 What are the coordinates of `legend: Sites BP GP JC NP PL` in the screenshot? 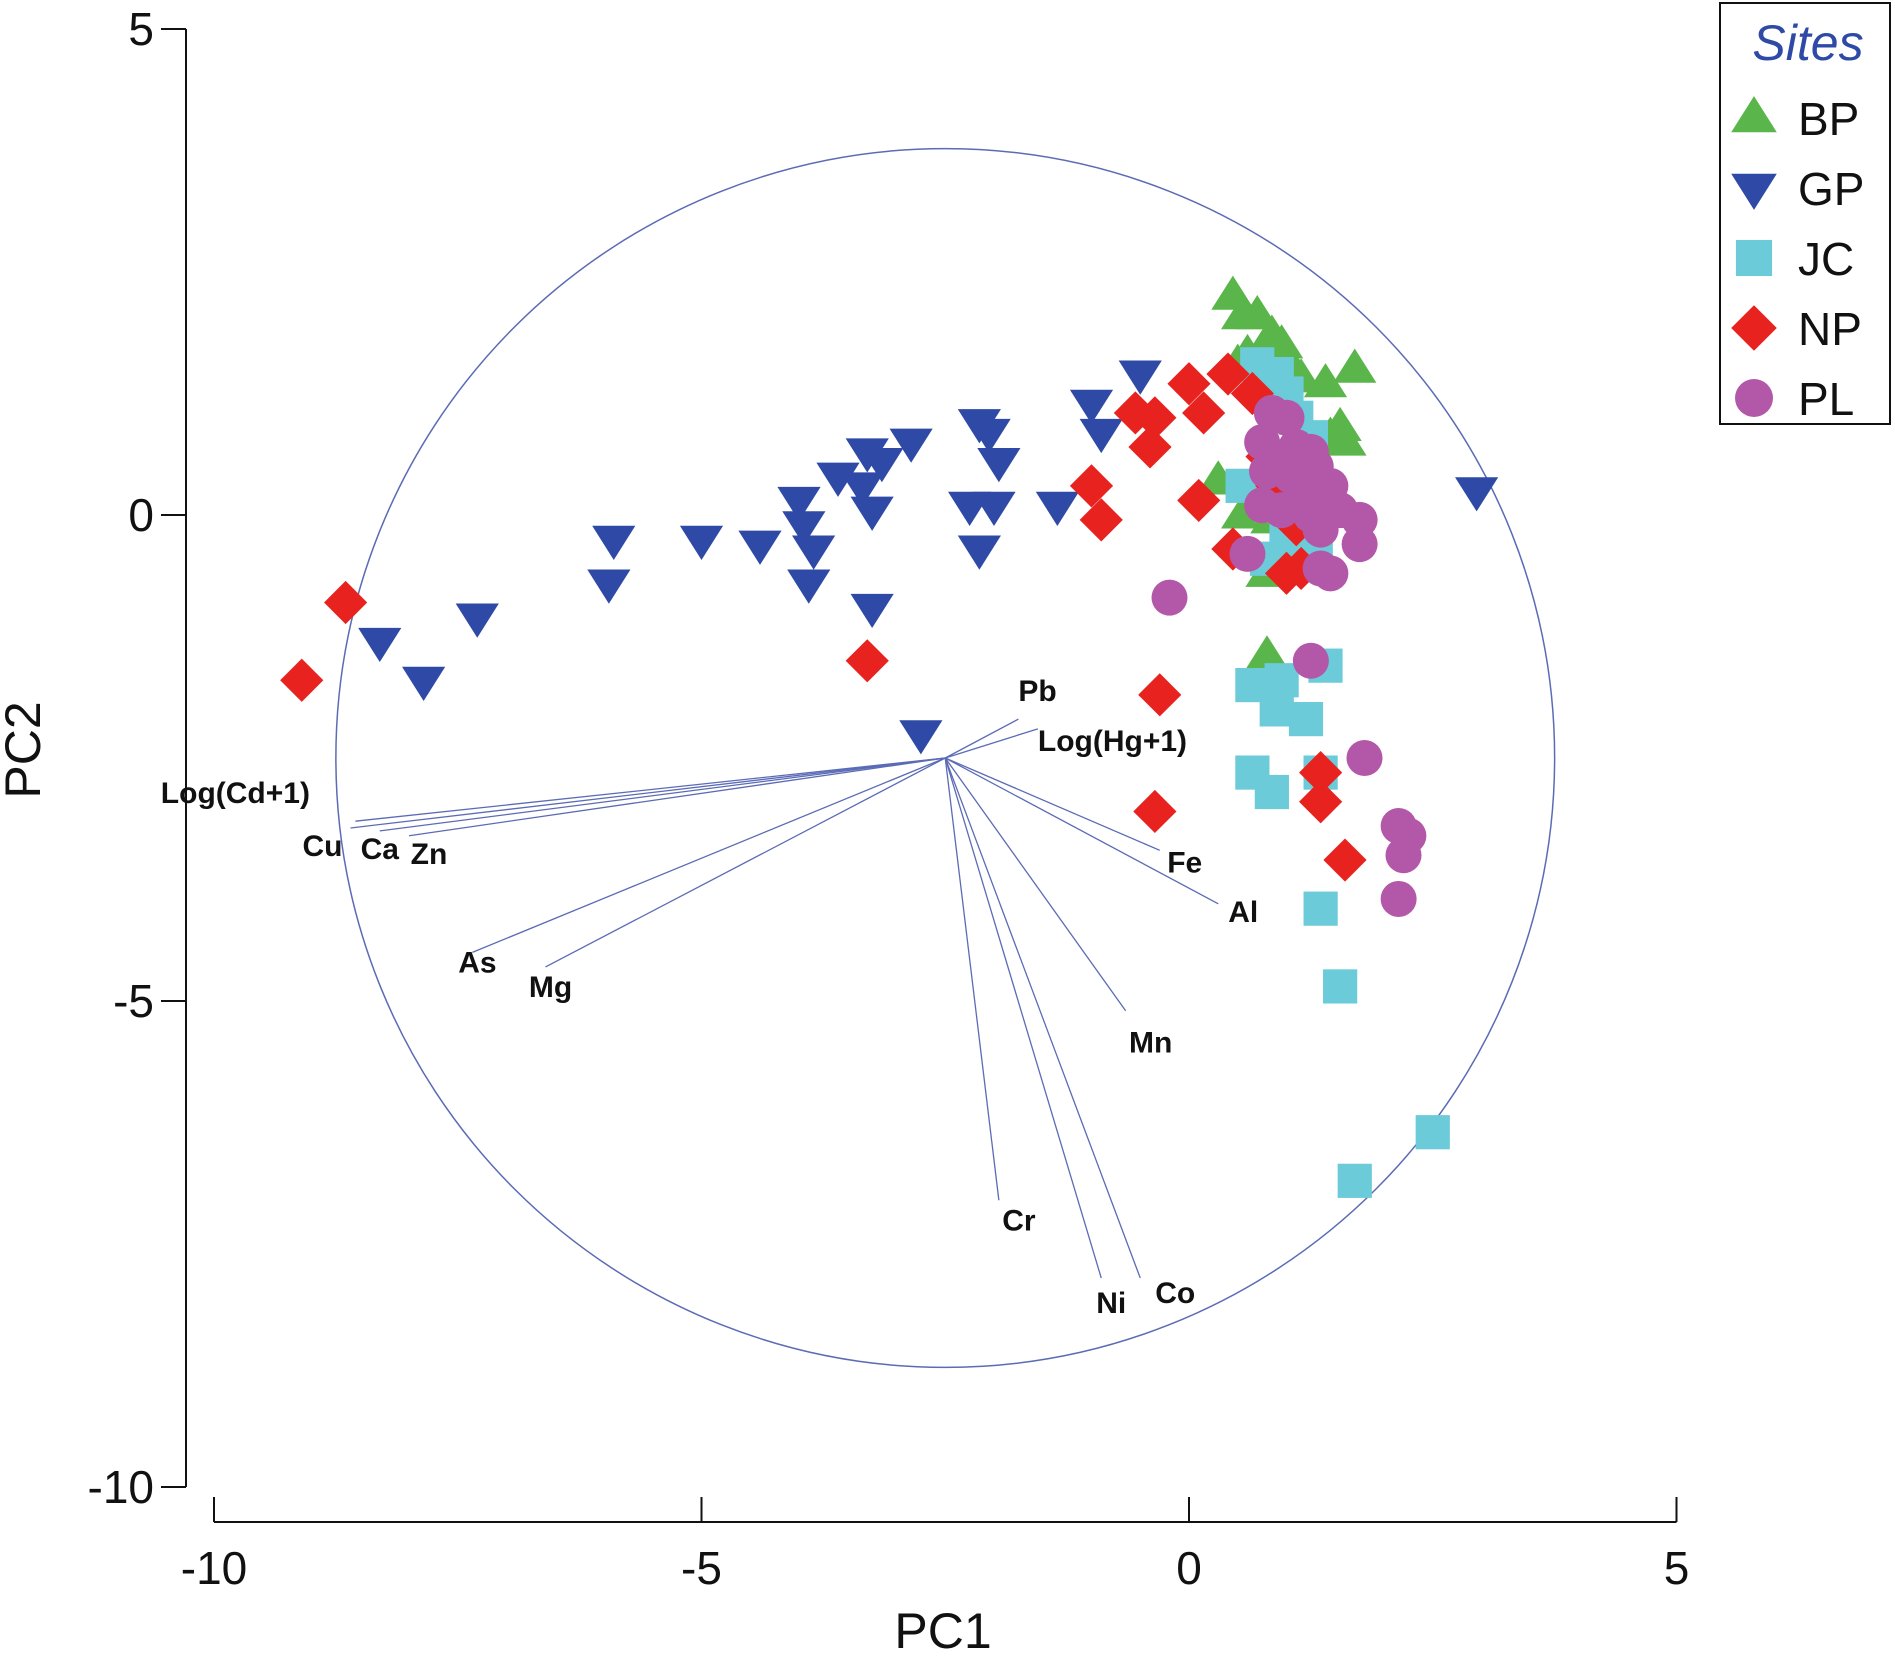 It's located at (1805, 213).